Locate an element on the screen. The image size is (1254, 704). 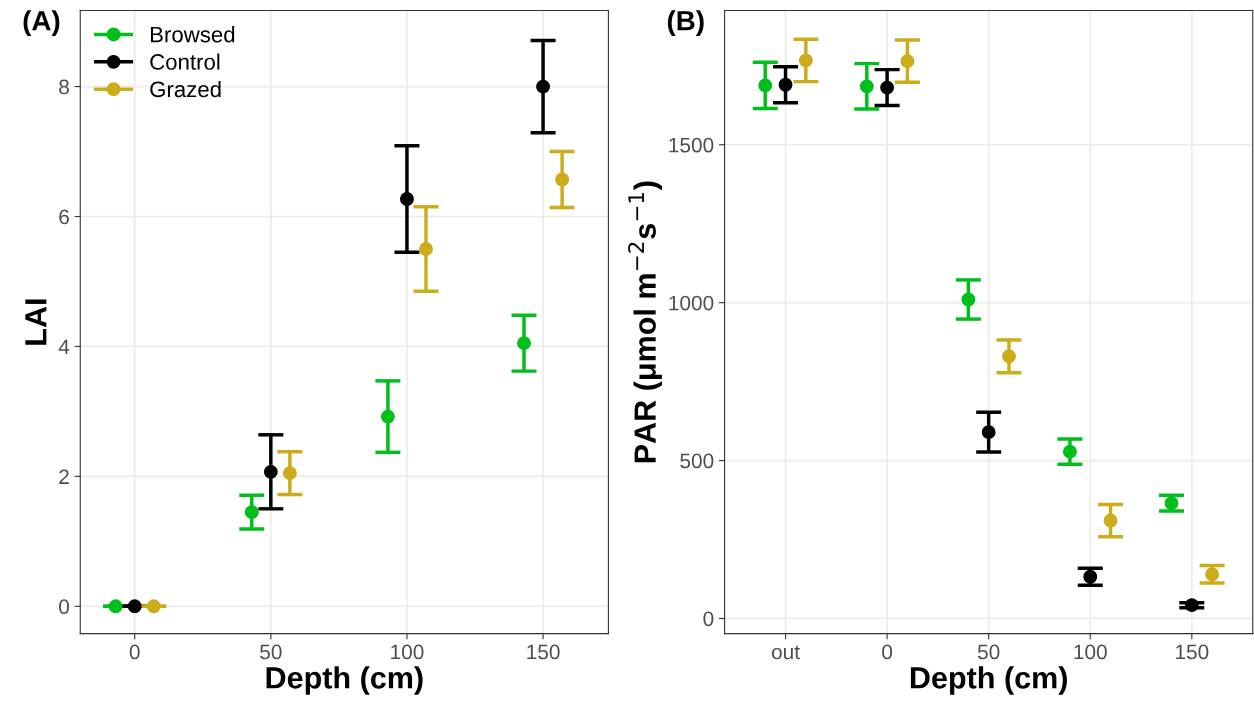
chart-title: (A) is located at coordinates (41, 23).